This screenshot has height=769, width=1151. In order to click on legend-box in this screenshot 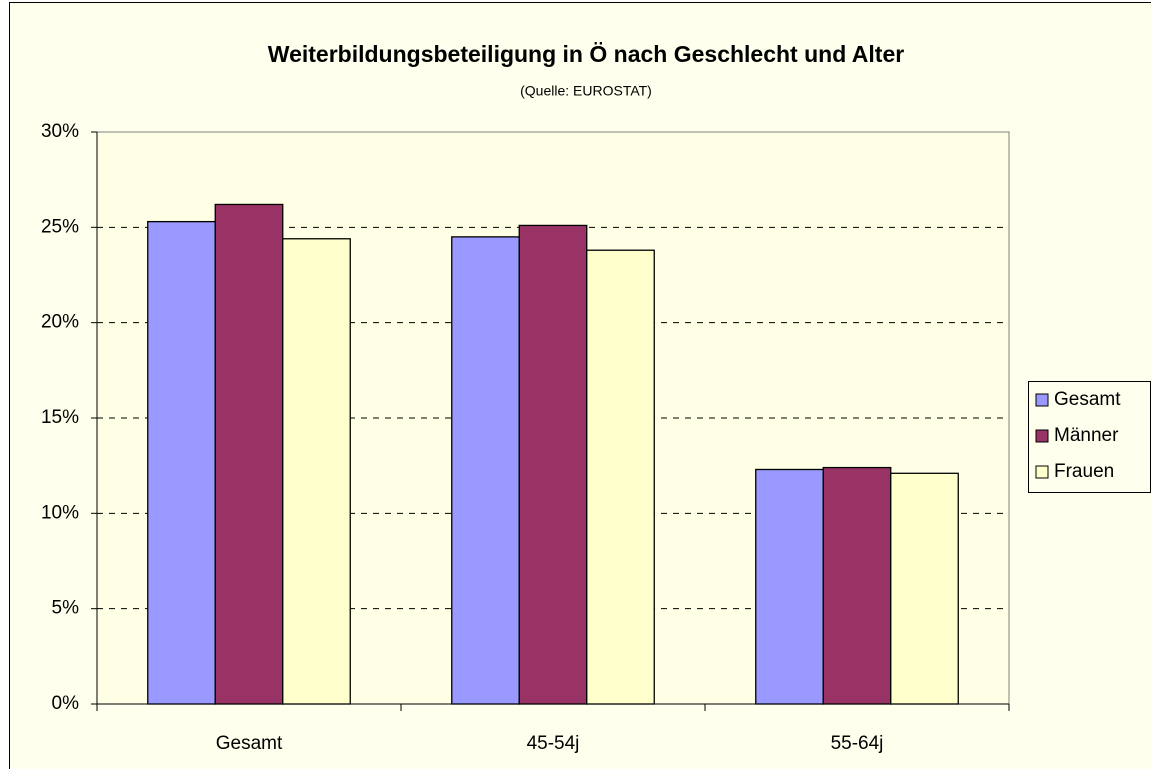, I will do `click(1089, 437)`.